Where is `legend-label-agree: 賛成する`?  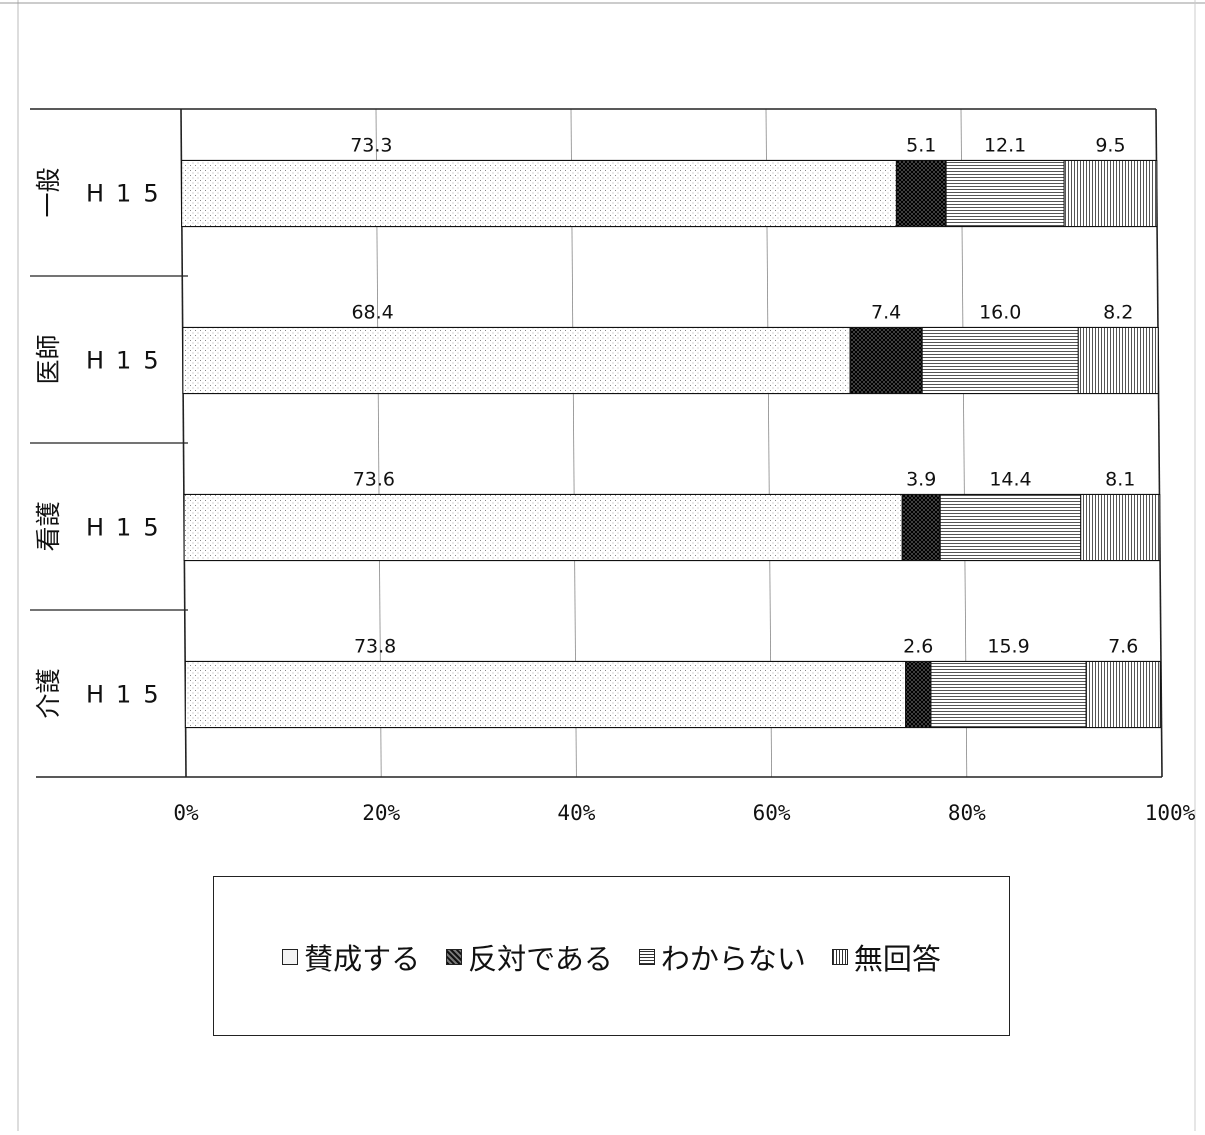
legend-label-agree: 賛成する is located at coordinates (362, 959).